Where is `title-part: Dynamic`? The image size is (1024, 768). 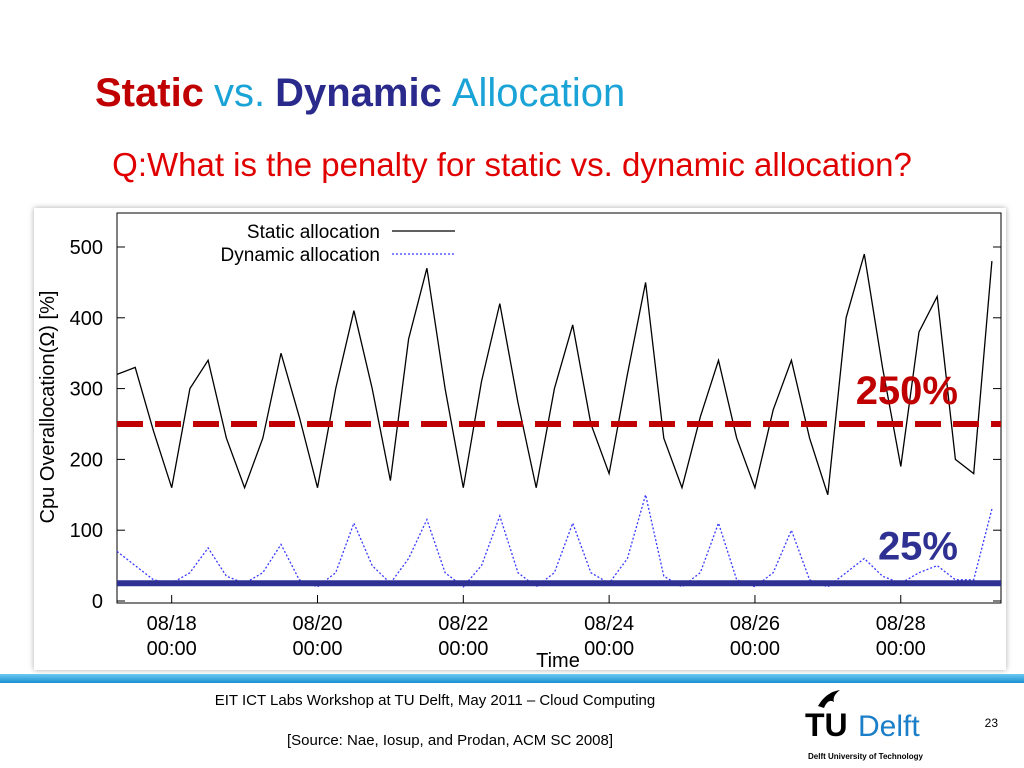
title-part: Dynamic is located at coordinates (358, 93).